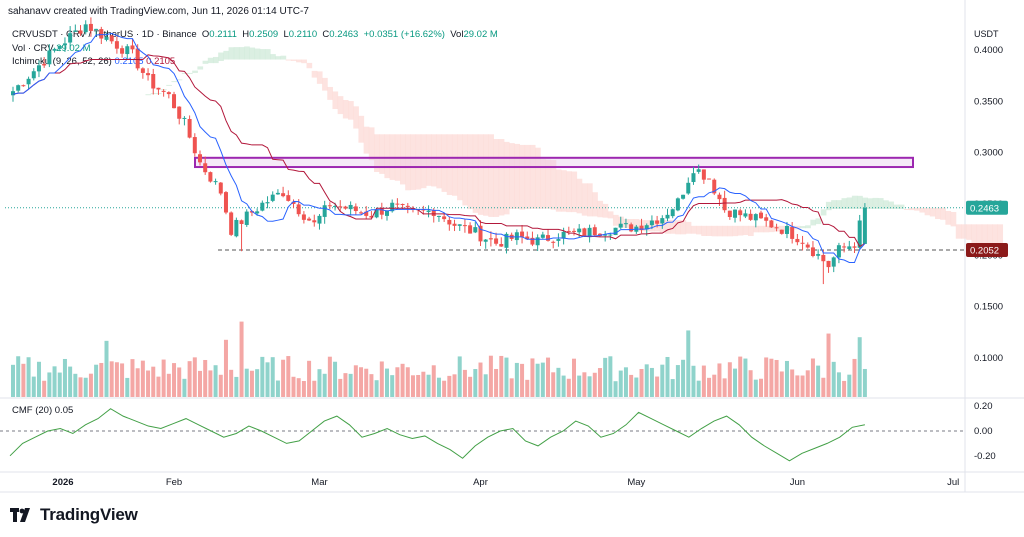 The height and width of the screenshot is (537, 1024). Describe the element at coordinates (42, 410) in the screenshot. I see `cmf-legend: CMF (20) 0.05` at that location.